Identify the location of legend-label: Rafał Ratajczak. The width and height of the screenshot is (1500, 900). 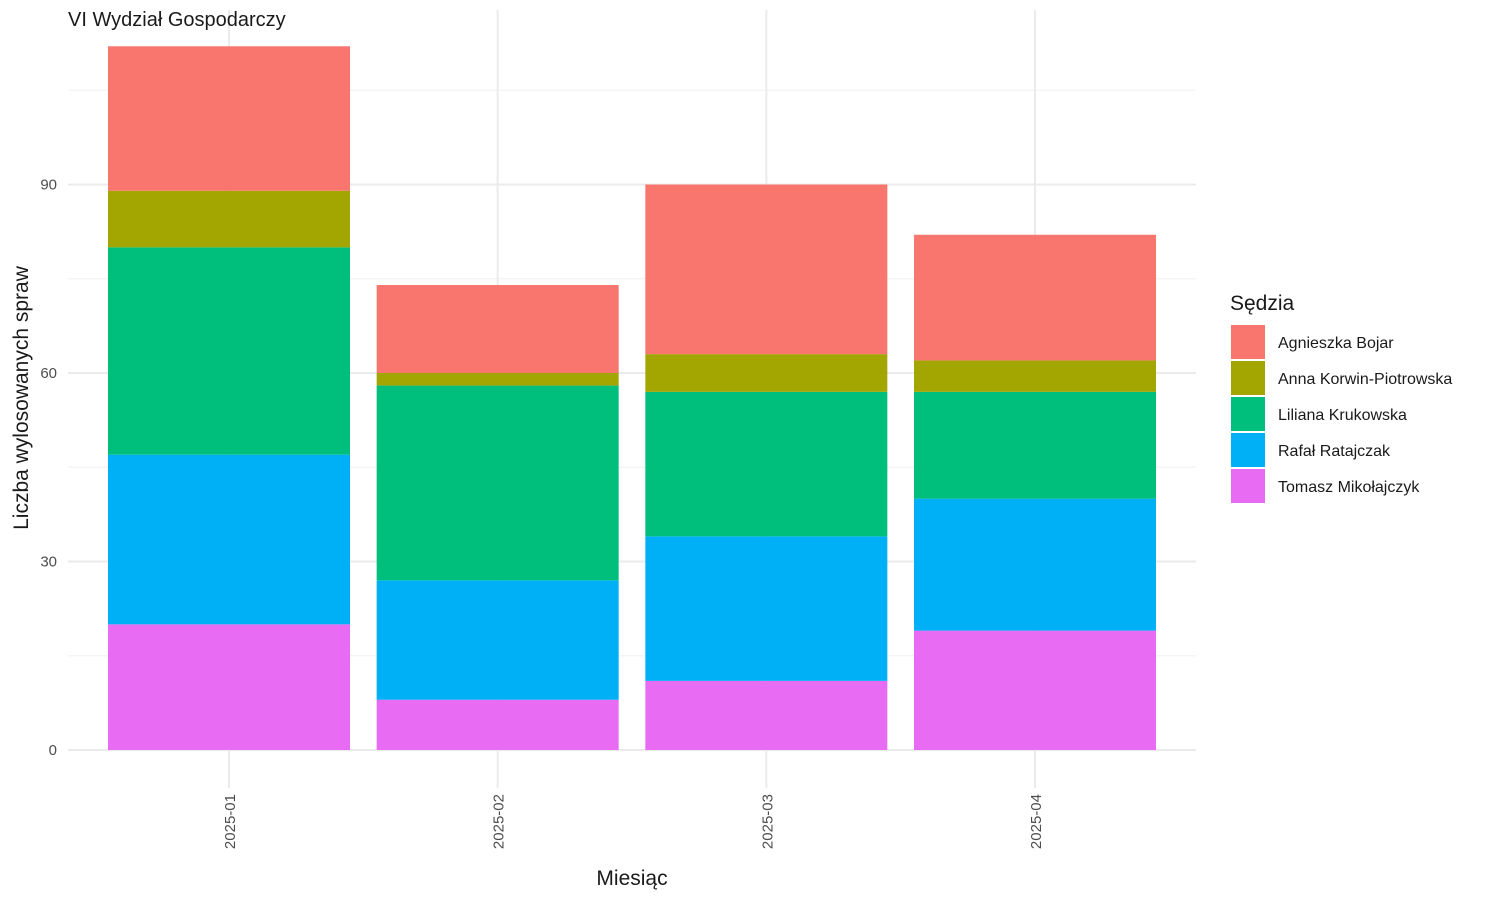
(1334, 451).